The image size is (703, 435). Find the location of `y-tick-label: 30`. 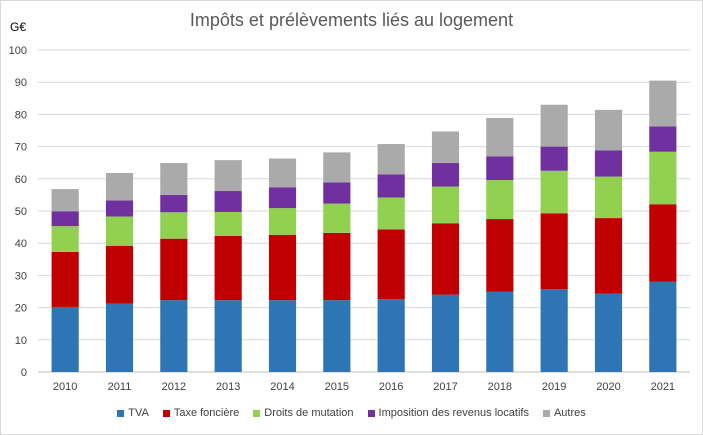

y-tick-label: 30 is located at coordinates (21, 276).